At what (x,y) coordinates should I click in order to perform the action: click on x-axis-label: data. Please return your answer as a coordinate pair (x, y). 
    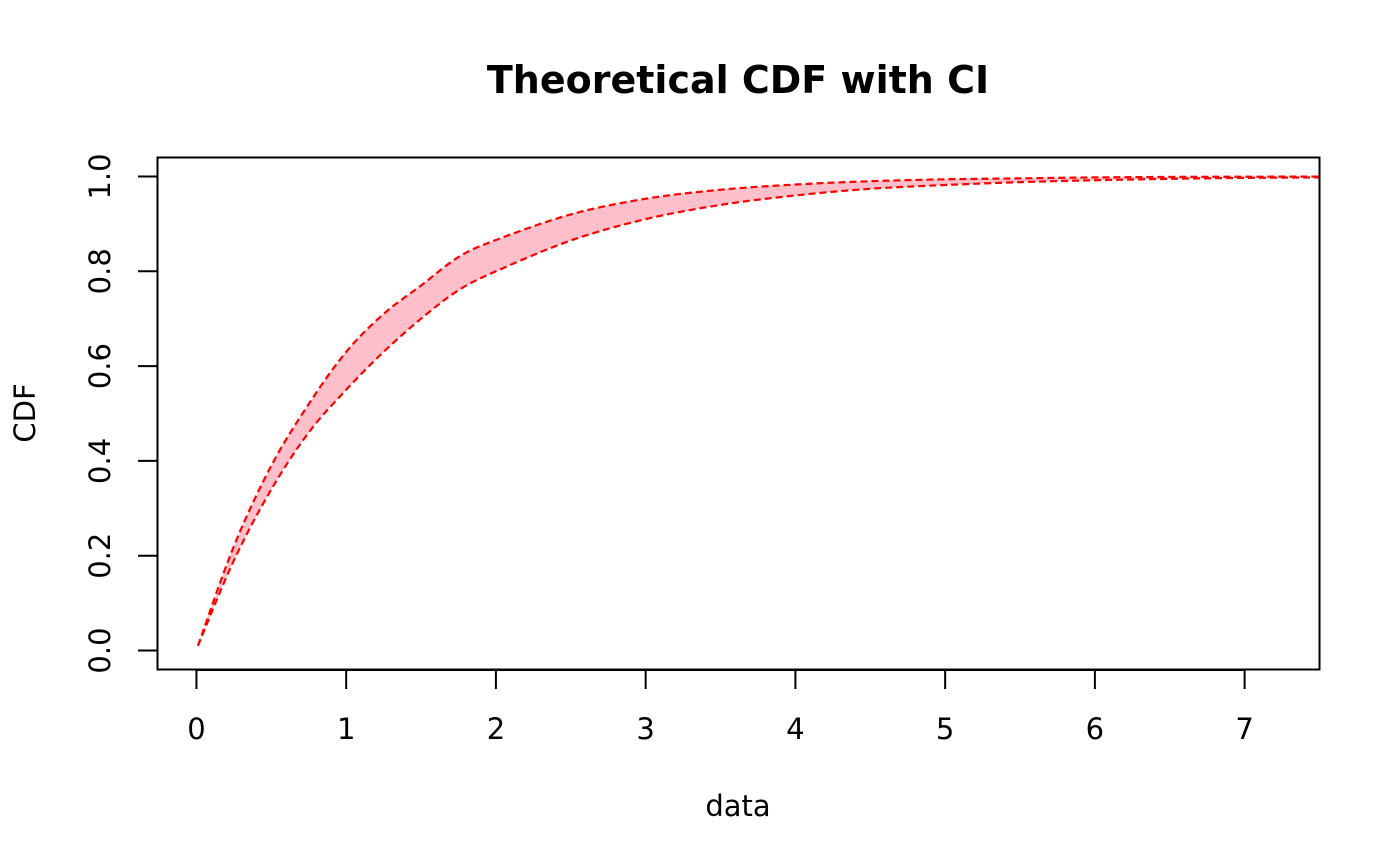
    Looking at the image, I should click on (737, 806).